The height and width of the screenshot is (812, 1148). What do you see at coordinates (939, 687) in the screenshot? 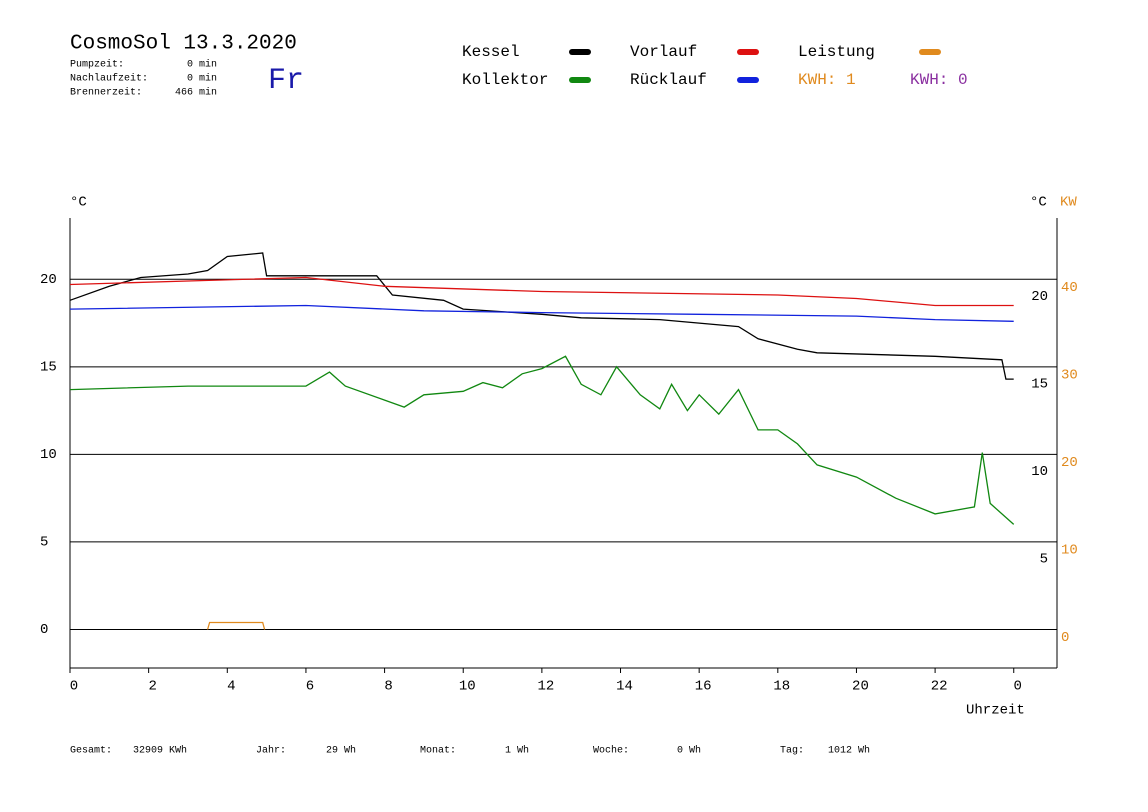
I see `x-tick-label: 22` at bounding box center [939, 687].